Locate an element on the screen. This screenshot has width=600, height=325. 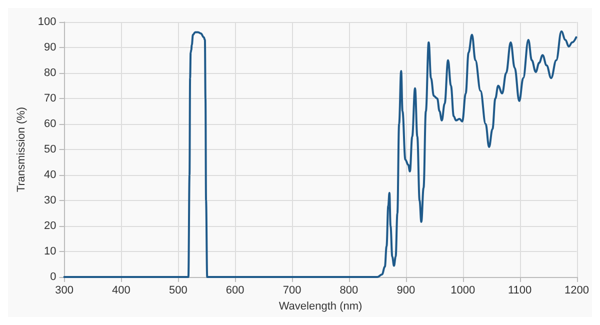
y-tick-label: 30 is located at coordinates (50, 200).